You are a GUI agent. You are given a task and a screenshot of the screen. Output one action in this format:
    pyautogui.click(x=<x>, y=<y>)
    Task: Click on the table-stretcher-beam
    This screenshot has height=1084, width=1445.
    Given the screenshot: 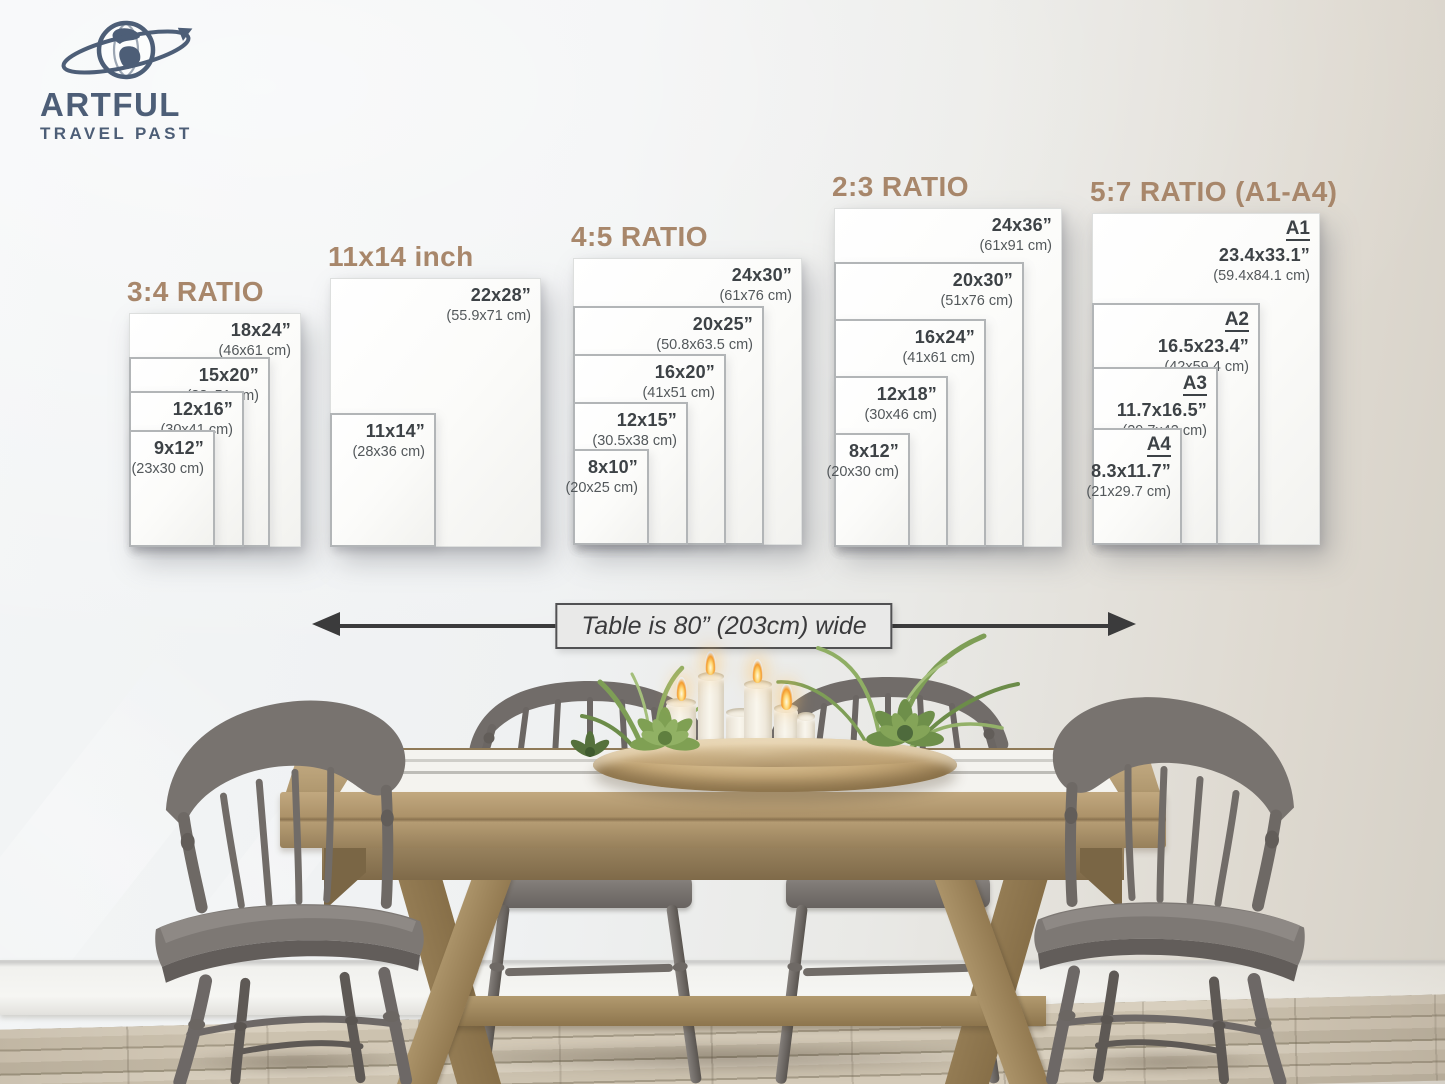 What is the action you would take?
    pyautogui.click(x=738, y=1011)
    